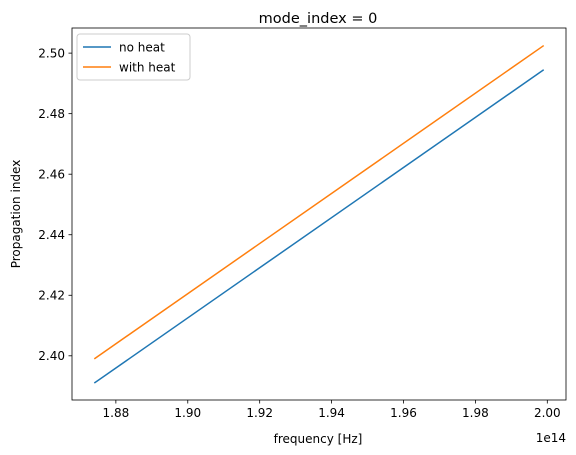 This screenshot has width=576, height=455. I want to click on y-tick-label: 2.40, so click(51, 356).